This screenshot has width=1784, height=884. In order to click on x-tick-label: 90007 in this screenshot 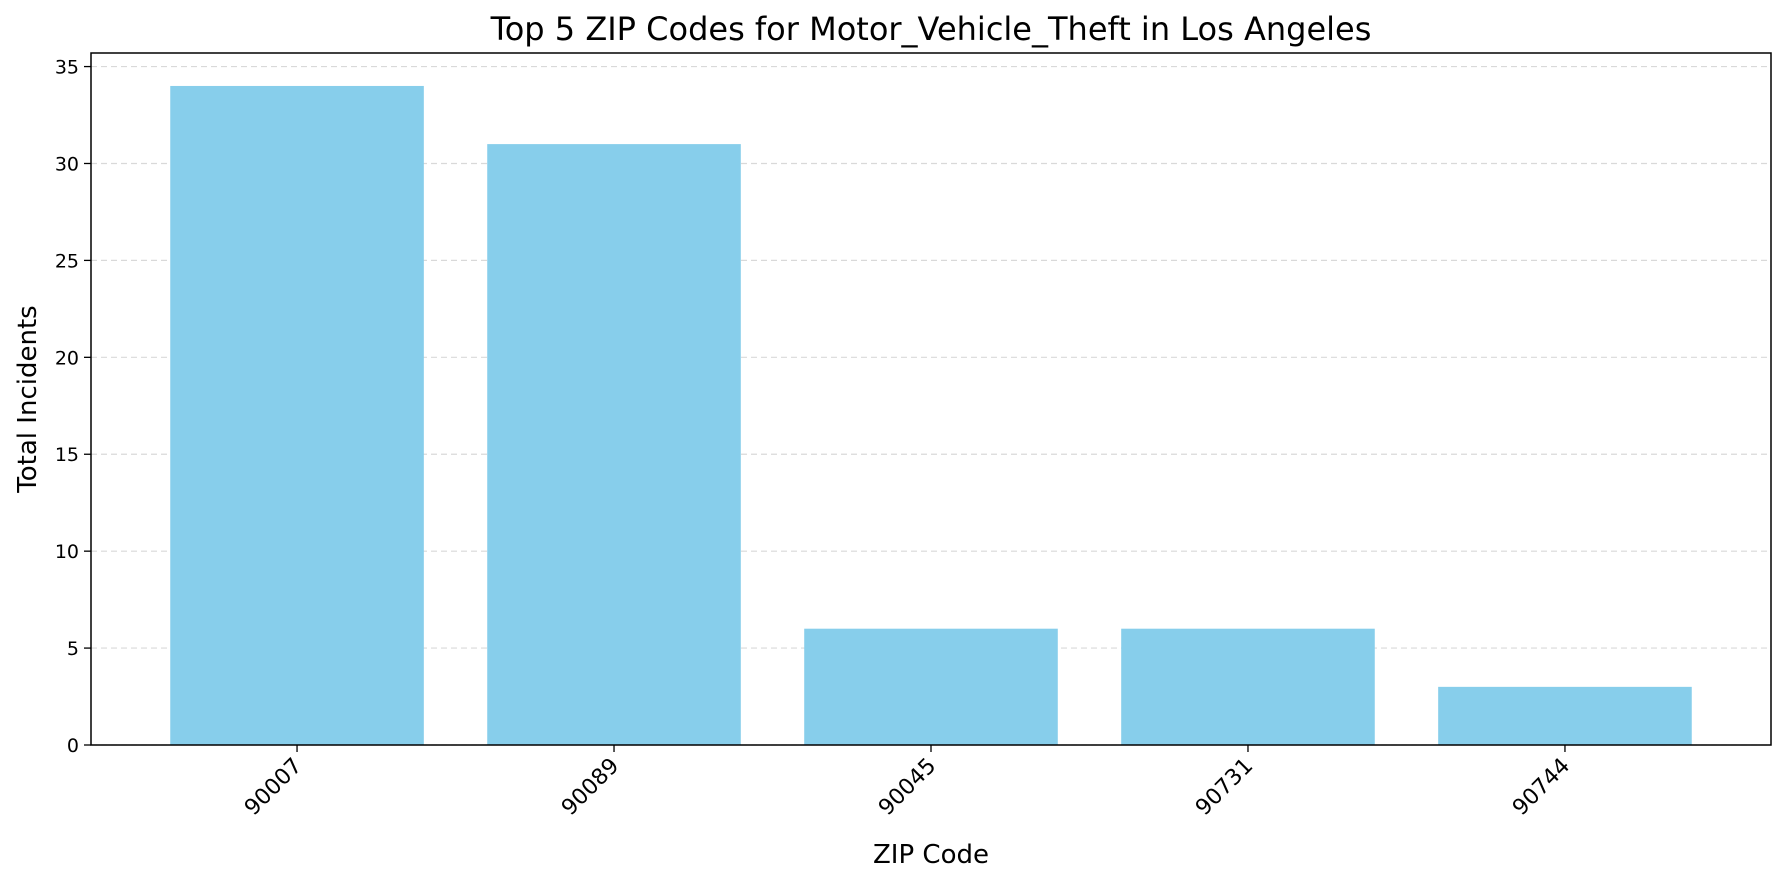, I will do `click(273, 787)`.